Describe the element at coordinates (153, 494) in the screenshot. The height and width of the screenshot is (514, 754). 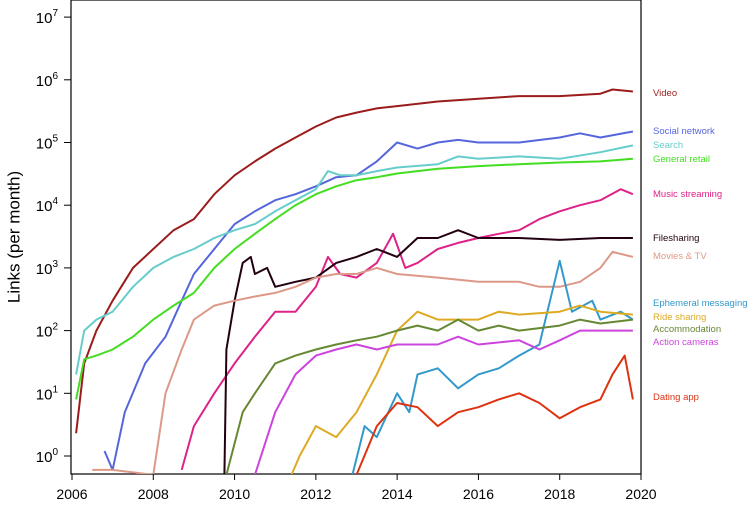
I see `x-tick-label: 2008` at that location.